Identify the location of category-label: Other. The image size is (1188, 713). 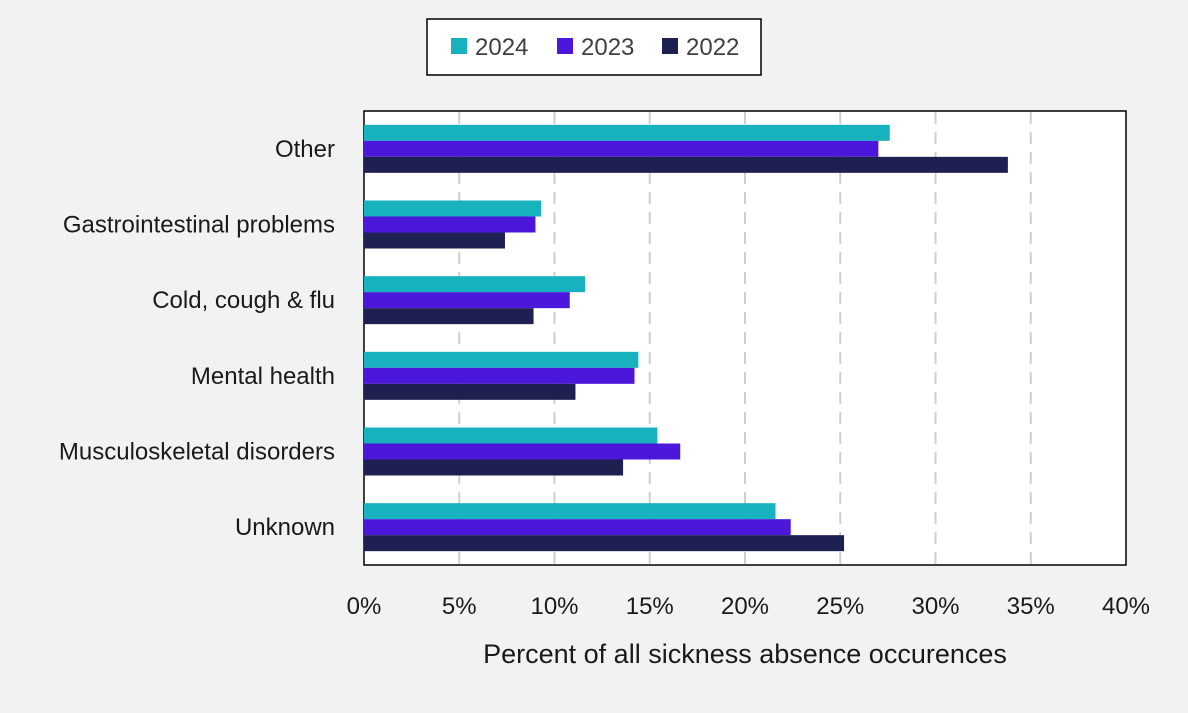
(305, 149).